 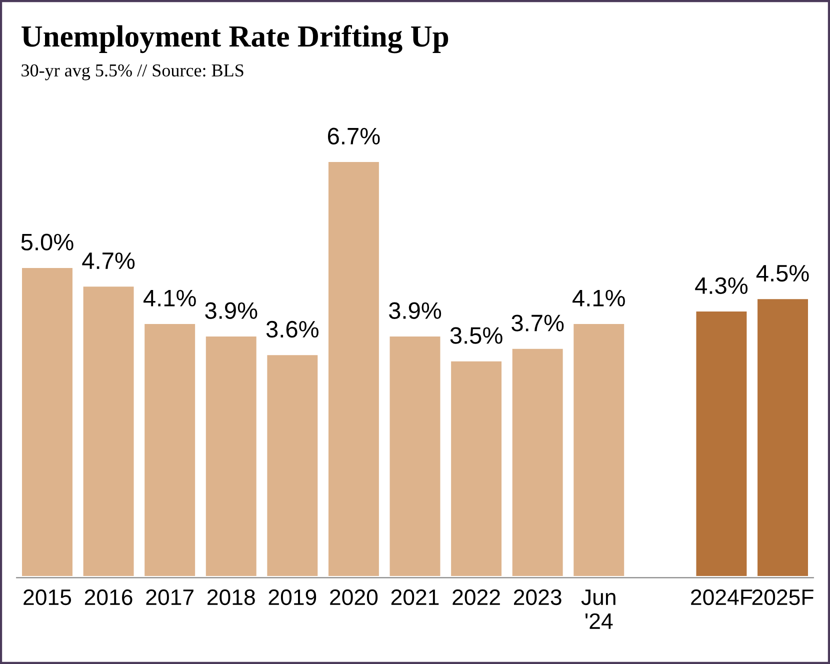 I want to click on data-label: 5.0%, so click(x=47, y=242).